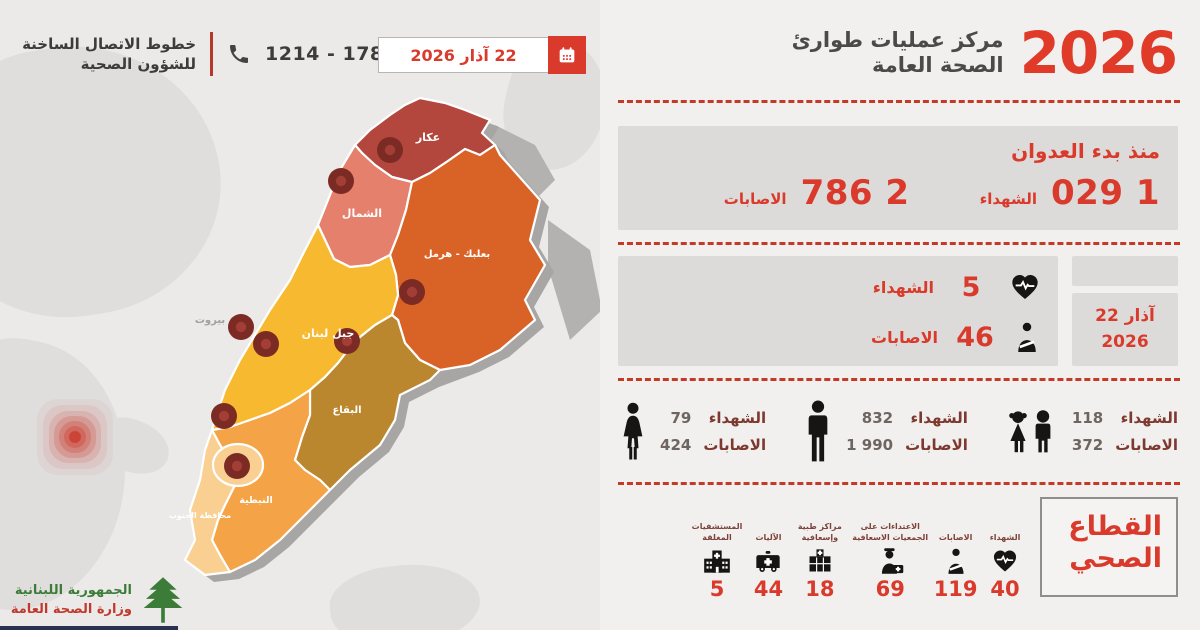  I want to click on health-sector-title-line2: الصحي, so click(1115, 559).